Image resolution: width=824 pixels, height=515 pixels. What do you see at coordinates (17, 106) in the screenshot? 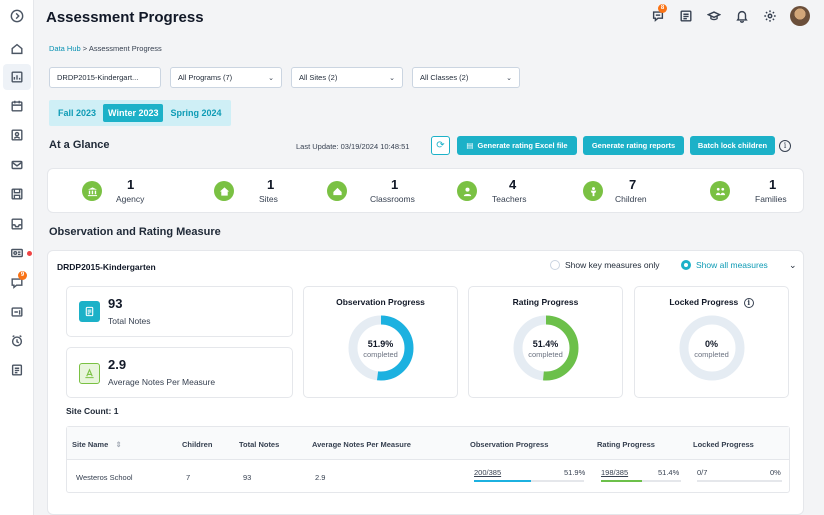
I see `calendar-icon` at bounding box center [17, 106].